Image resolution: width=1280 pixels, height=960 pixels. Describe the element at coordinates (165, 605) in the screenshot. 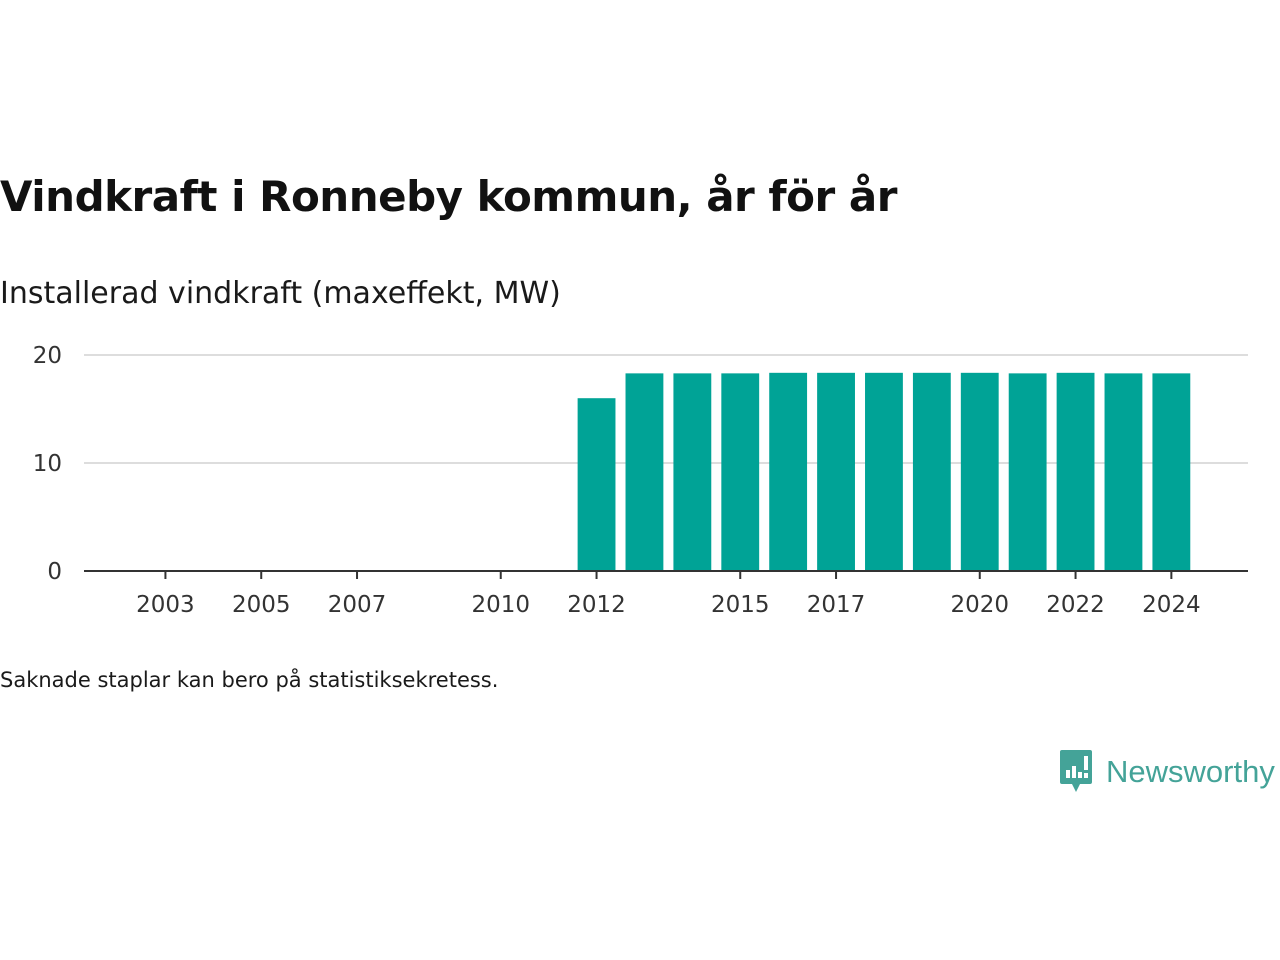

I see `x-tick-label: 2003` at that location.